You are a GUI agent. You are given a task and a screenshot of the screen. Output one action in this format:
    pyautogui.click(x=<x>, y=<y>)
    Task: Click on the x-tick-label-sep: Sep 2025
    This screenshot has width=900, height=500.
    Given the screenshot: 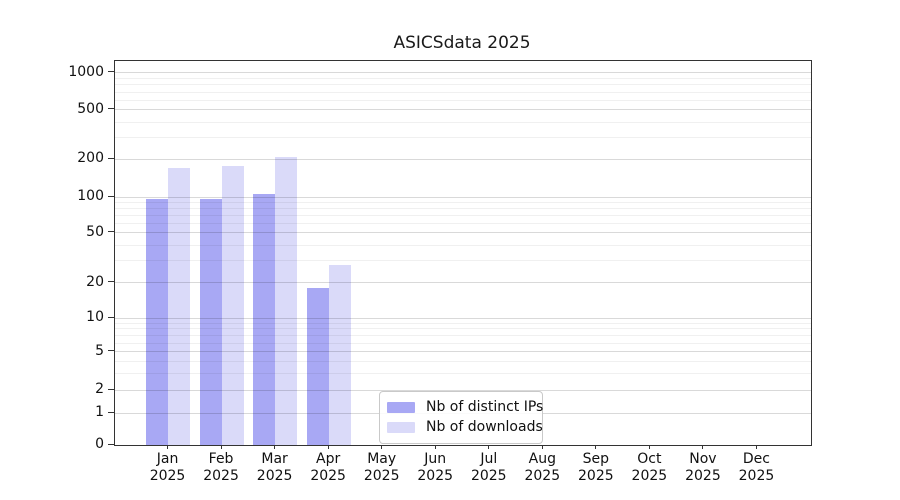 What is the action you would take?
    pyautogui.click(x=596, y=468)
    